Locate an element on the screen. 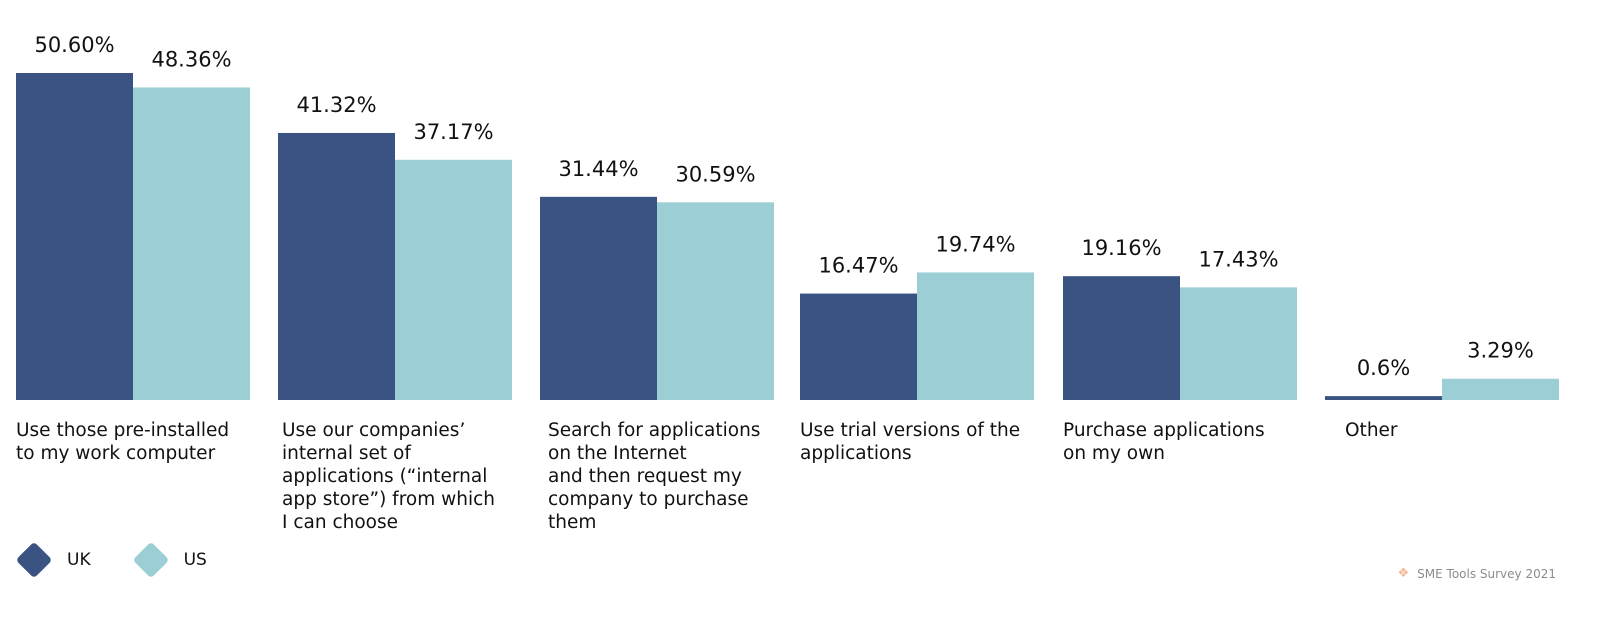 The width and height of the screenshot is (1600, 637). data-label-uk: 50.60% is located at coordinates (74, 45).